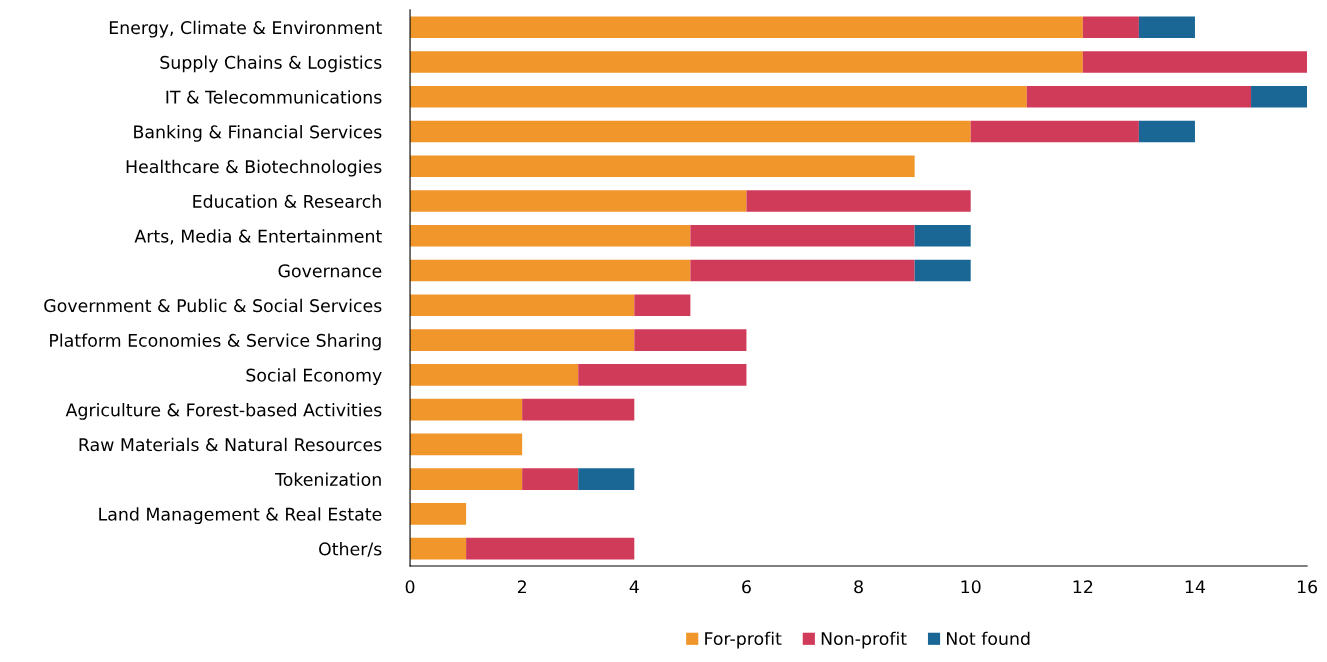  What do you see at coordinates (314, 377) in the screenshot?
I see `y-tick-label: Social Economy` at bounding box center [314, 377].